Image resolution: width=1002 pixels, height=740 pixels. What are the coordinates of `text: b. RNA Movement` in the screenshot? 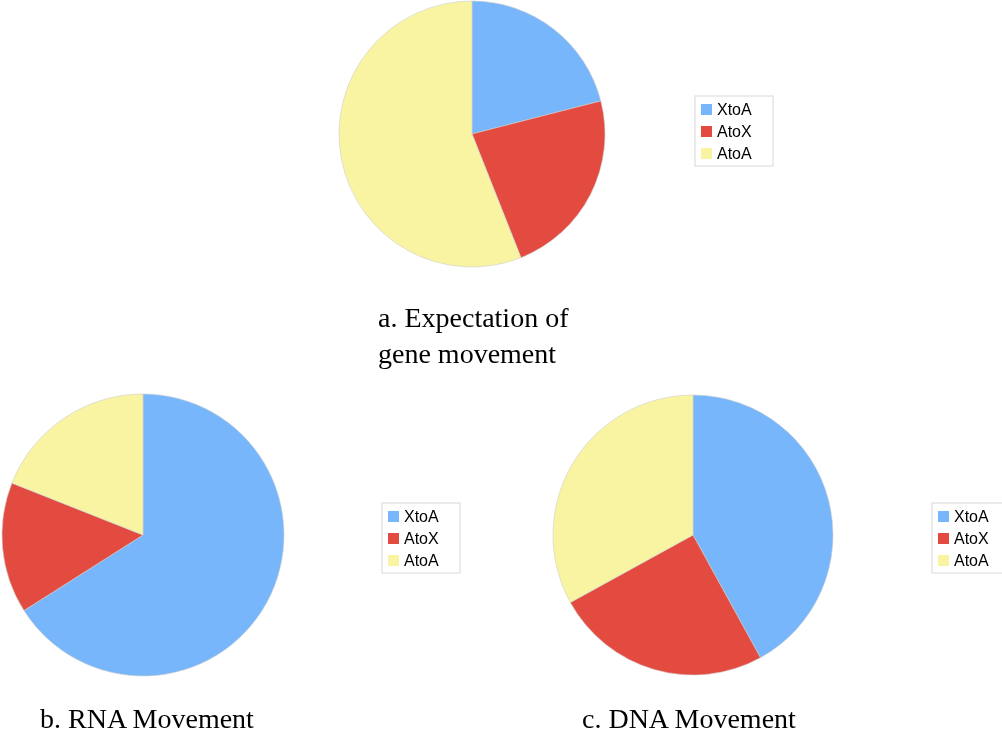 It's located at (147, 718).